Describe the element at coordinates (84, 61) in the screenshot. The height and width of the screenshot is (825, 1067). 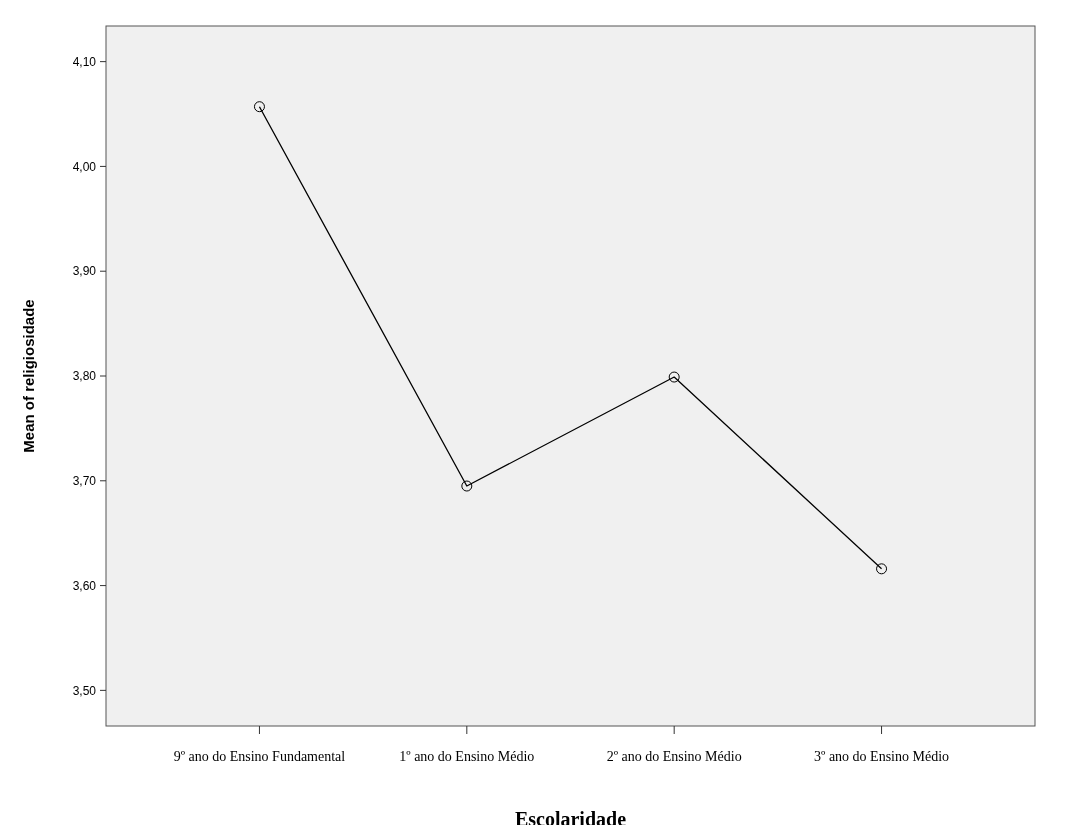
I see `y-tick-label: 4,10` at that location.